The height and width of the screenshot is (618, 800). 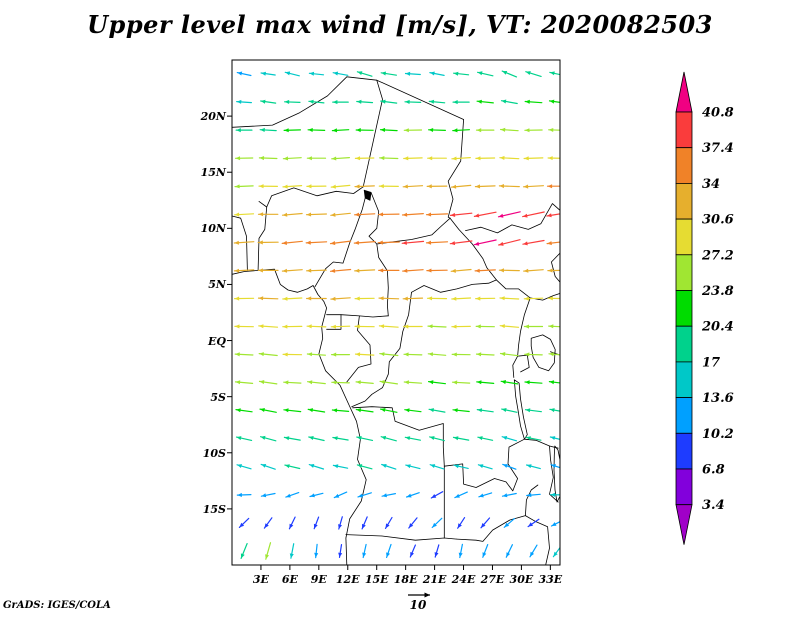 What do you see at coordinates (405, 579) in the screenshot?
I see `lon-tick-label: 18E` at bounding box center [405, 579].